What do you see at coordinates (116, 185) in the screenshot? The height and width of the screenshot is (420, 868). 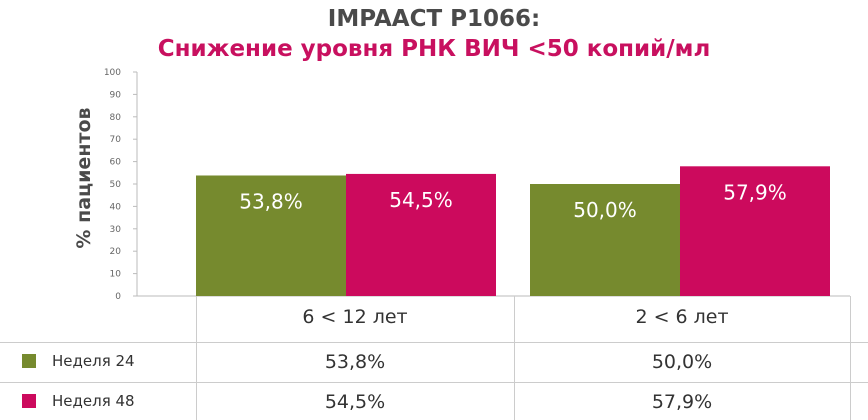 I see `y-tick-label: 50` at bounding box center [116, 185].